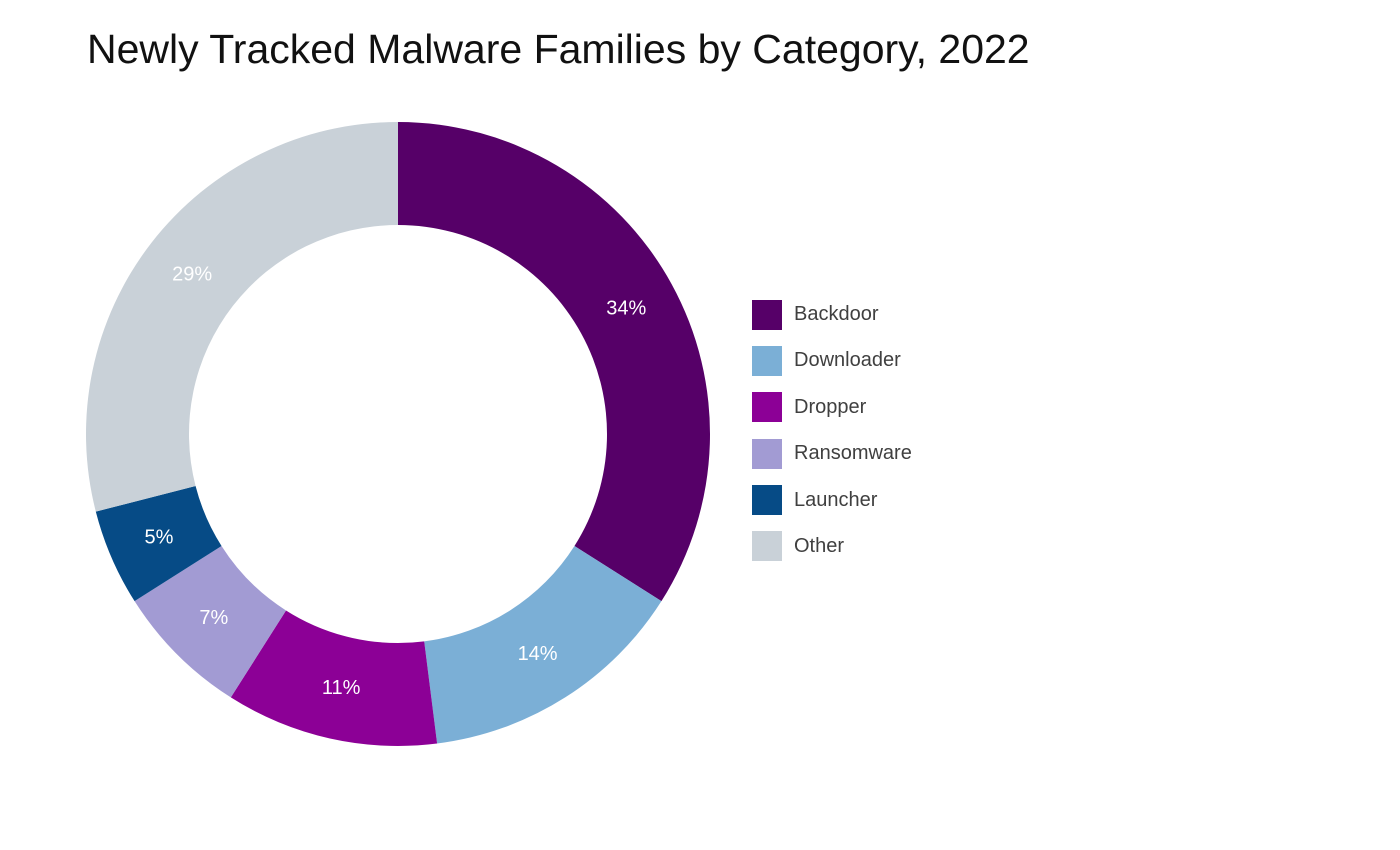  I want to click on legend-label: Launcher, so click(836, 499).